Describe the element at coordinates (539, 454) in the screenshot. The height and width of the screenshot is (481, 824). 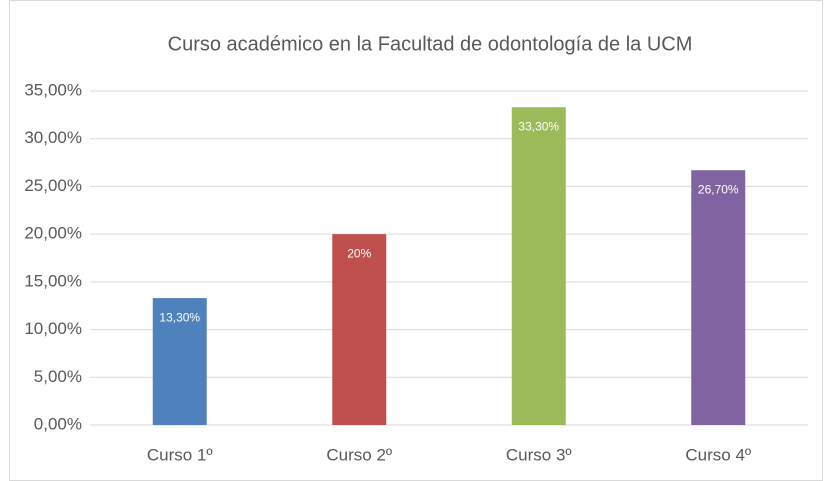
I see `x-tick-label: Curso 3º` at that location.